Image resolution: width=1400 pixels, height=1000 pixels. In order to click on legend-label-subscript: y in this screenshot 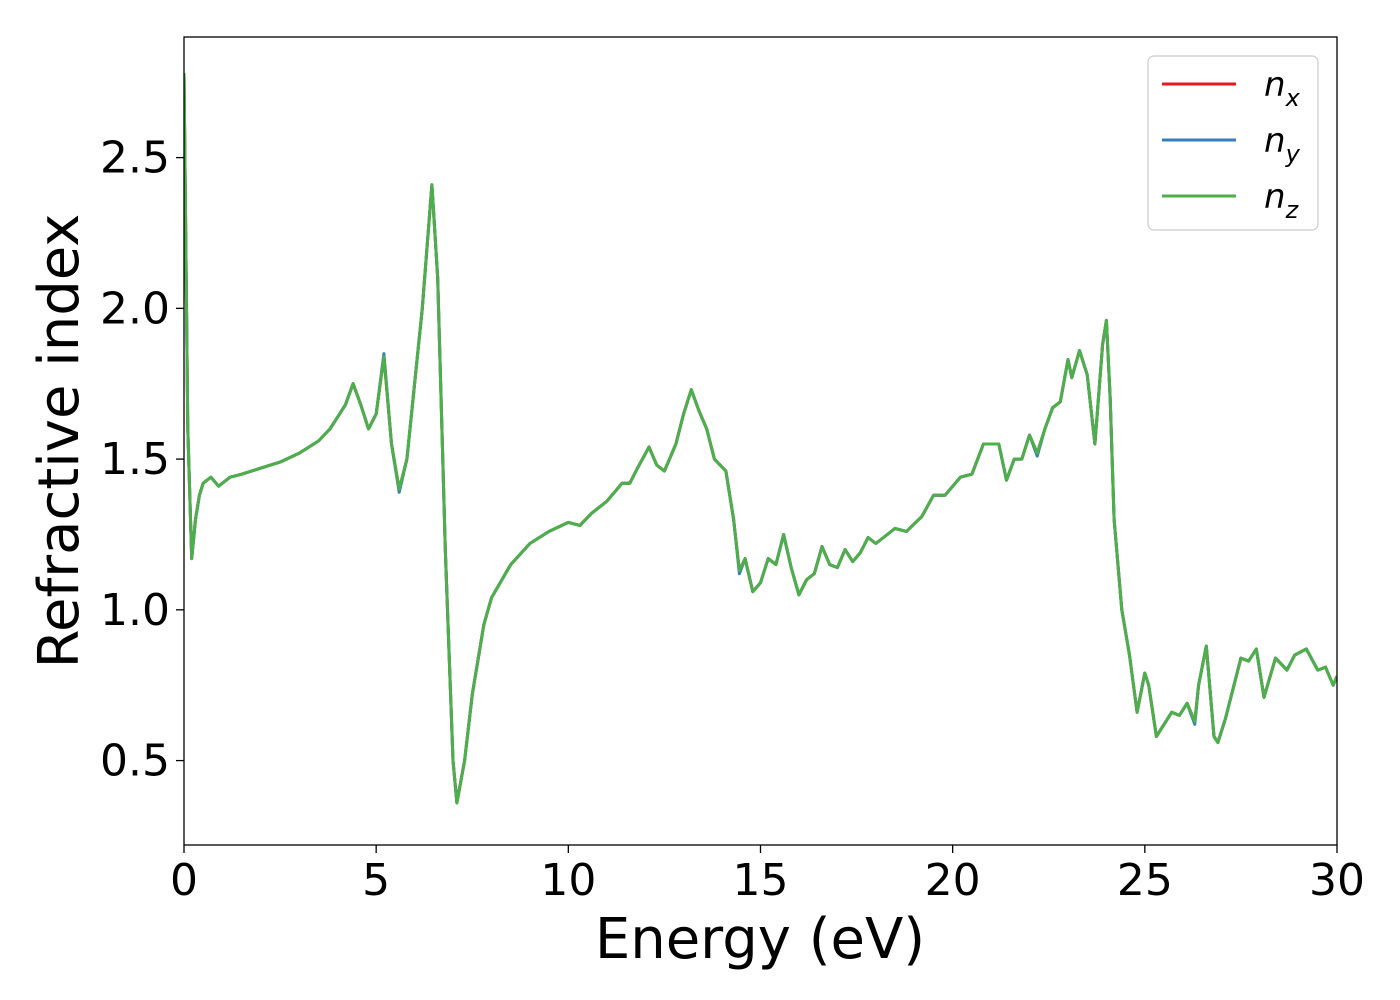, I will do `click(1293, 154)`.